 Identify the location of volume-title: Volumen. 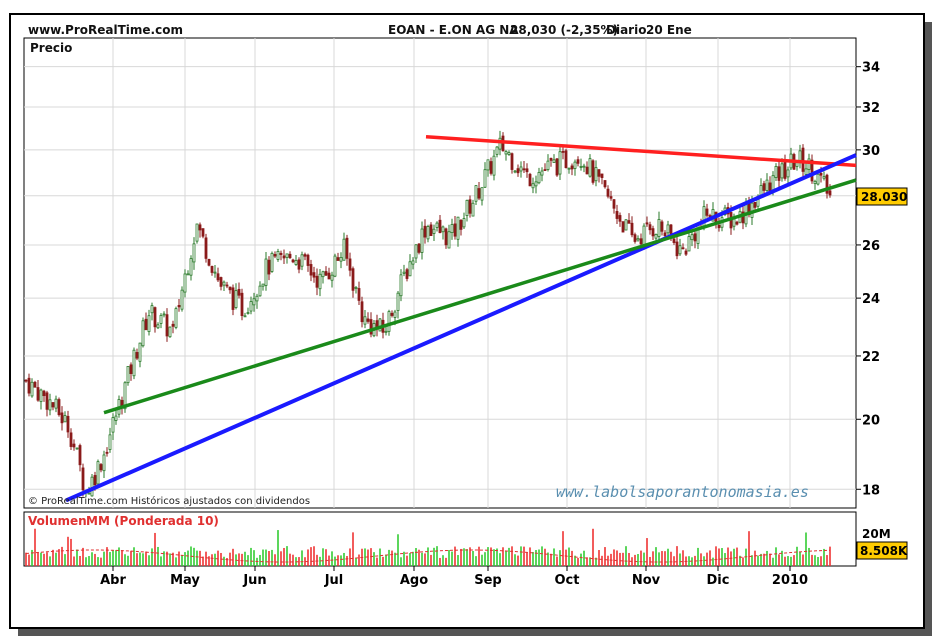
(57, 521).